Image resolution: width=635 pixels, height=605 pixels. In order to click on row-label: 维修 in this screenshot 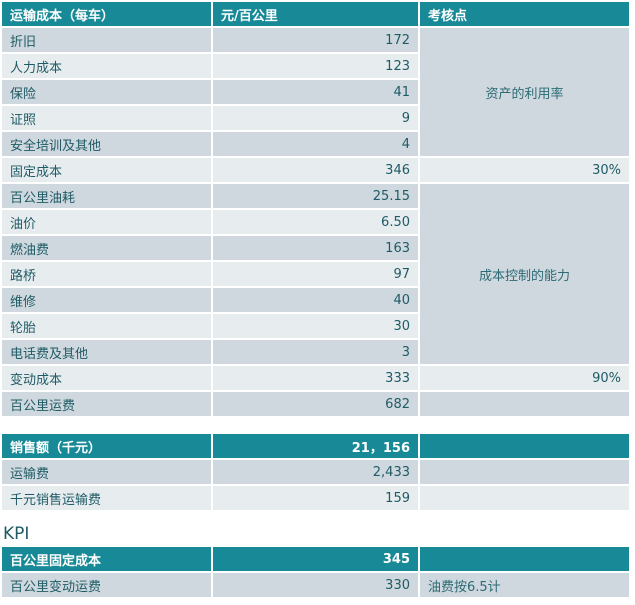, I will do `click(106, 300)`.